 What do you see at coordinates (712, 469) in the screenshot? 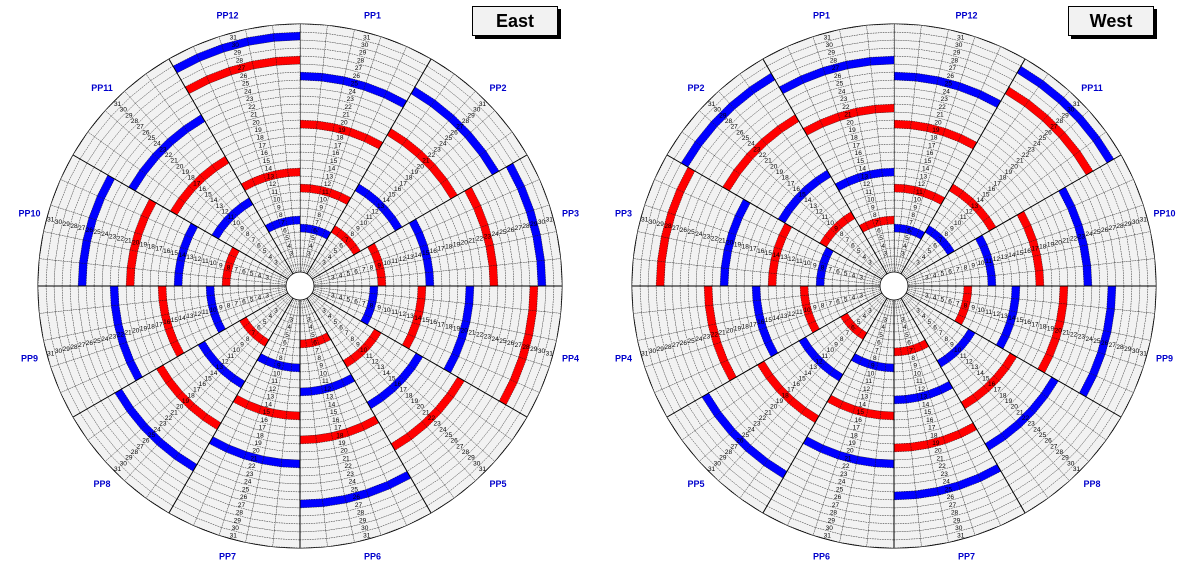
I see `west-ring-number: 31` at bounding box center [712, 469].